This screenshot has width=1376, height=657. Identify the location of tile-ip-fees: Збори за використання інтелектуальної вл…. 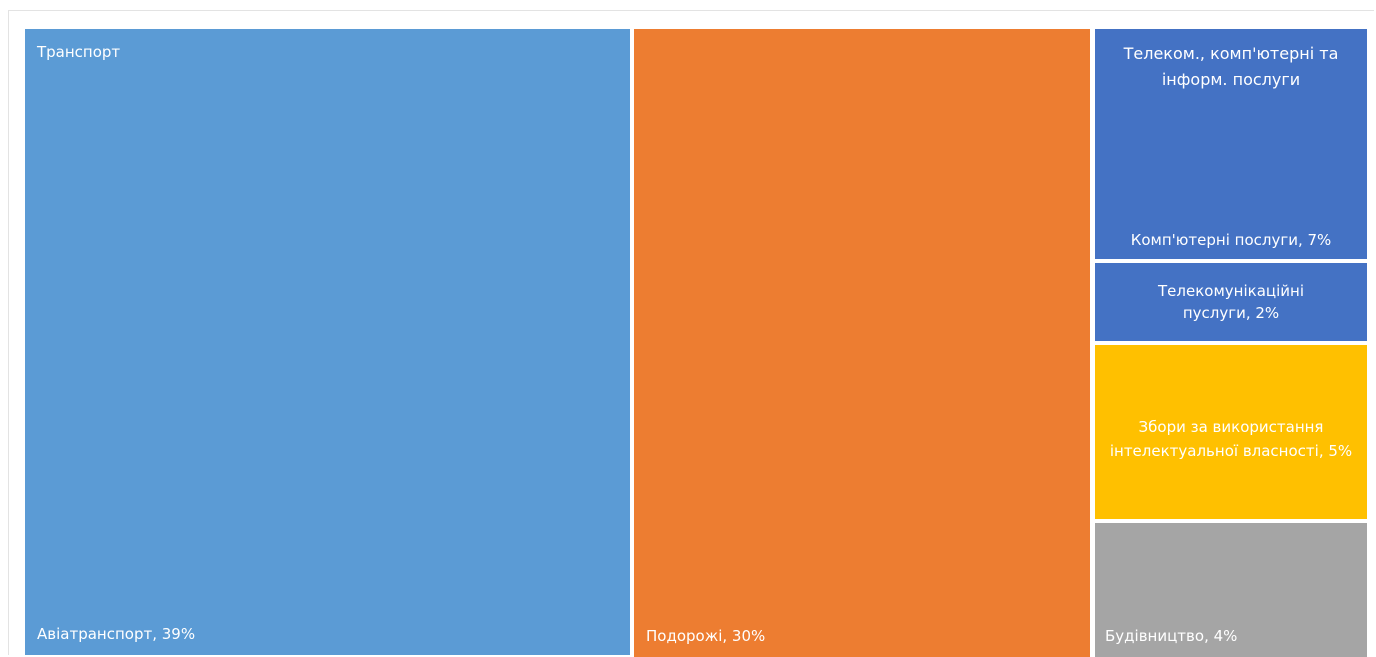
(1231, 432).